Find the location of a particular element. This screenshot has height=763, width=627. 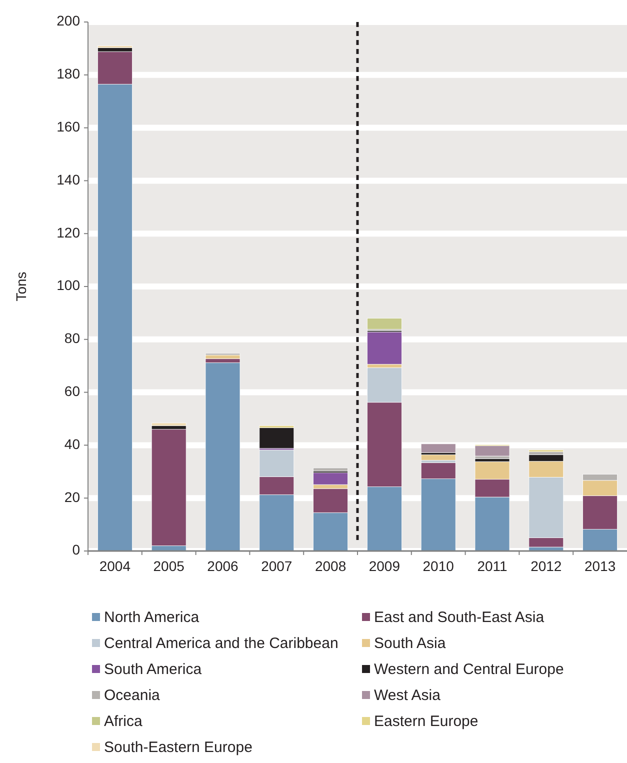

x-tick-label: 2005 is located at coordinates (169, 566).